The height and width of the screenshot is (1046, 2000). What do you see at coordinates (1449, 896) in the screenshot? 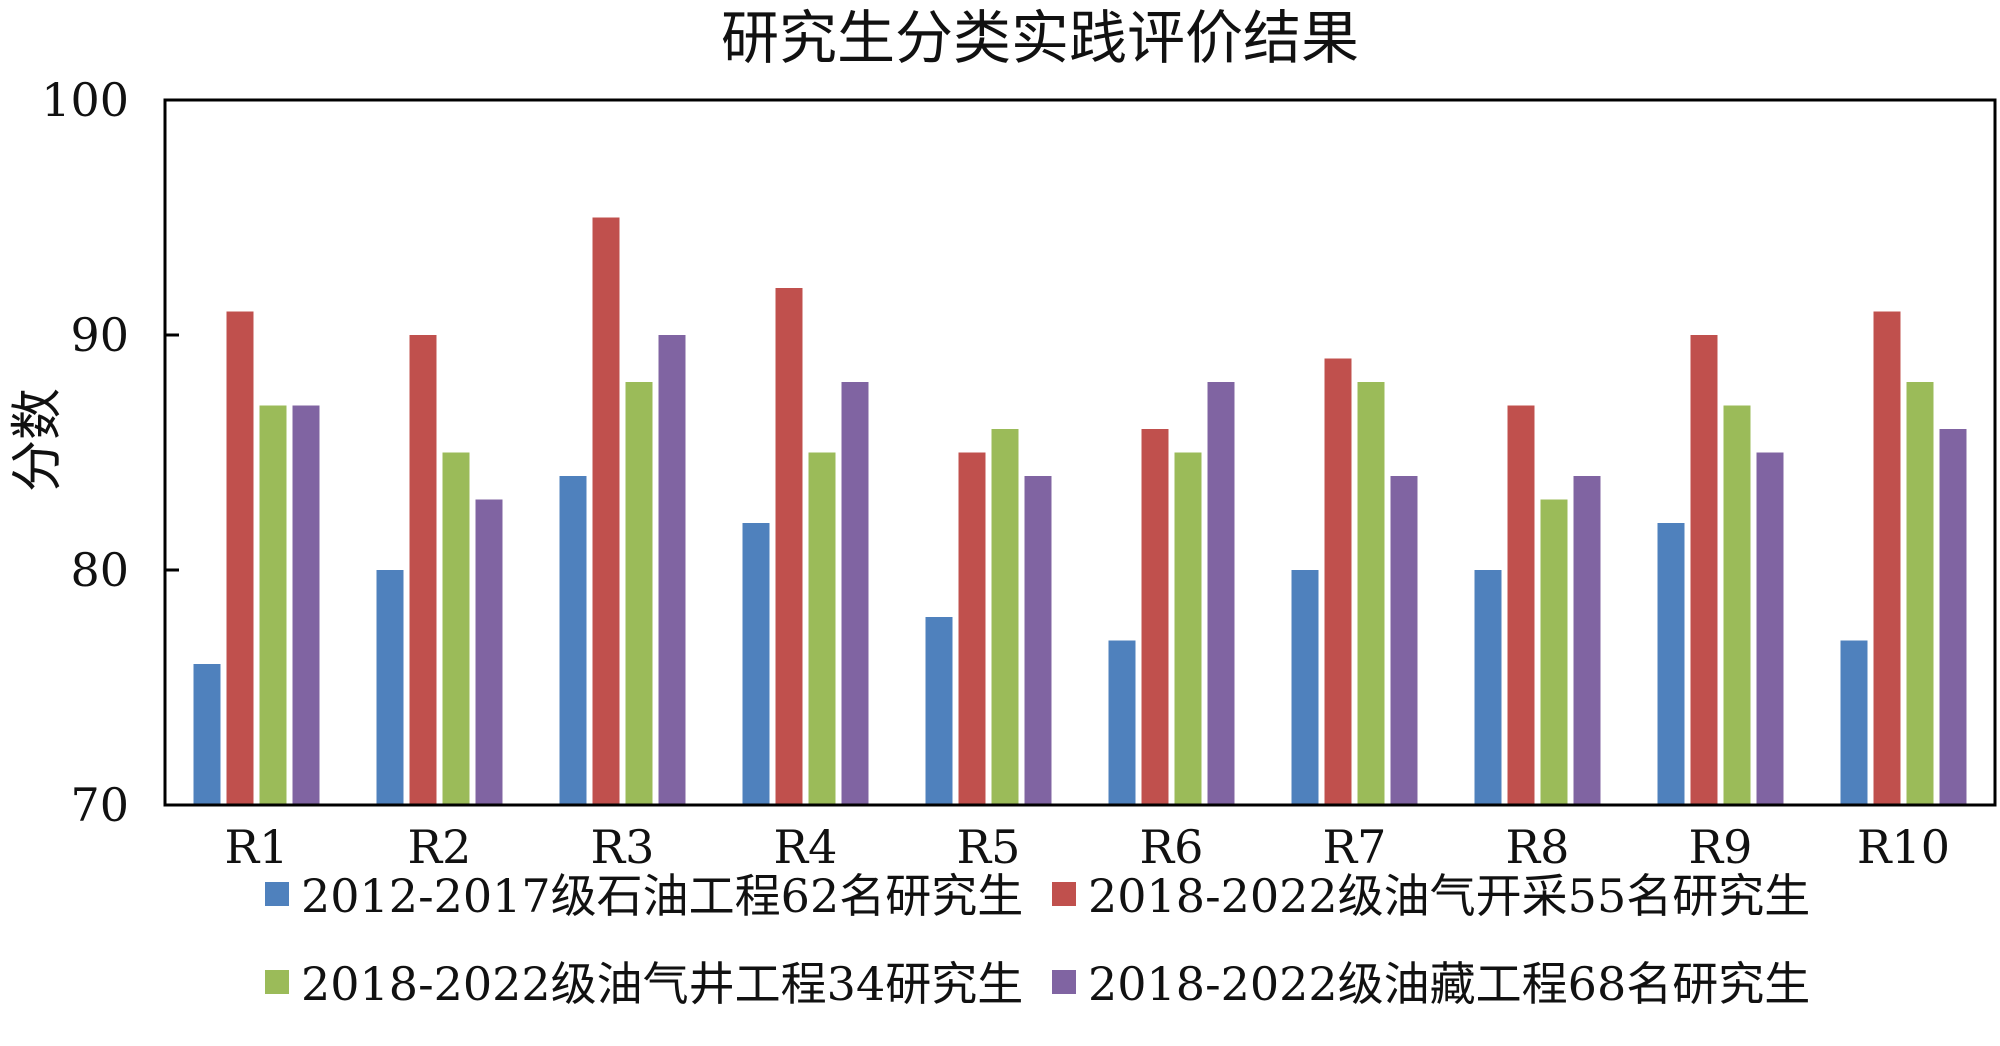
I see `legend-label: 2018-2022级油气开采55名研究生` at bounding box center [1449, 896].